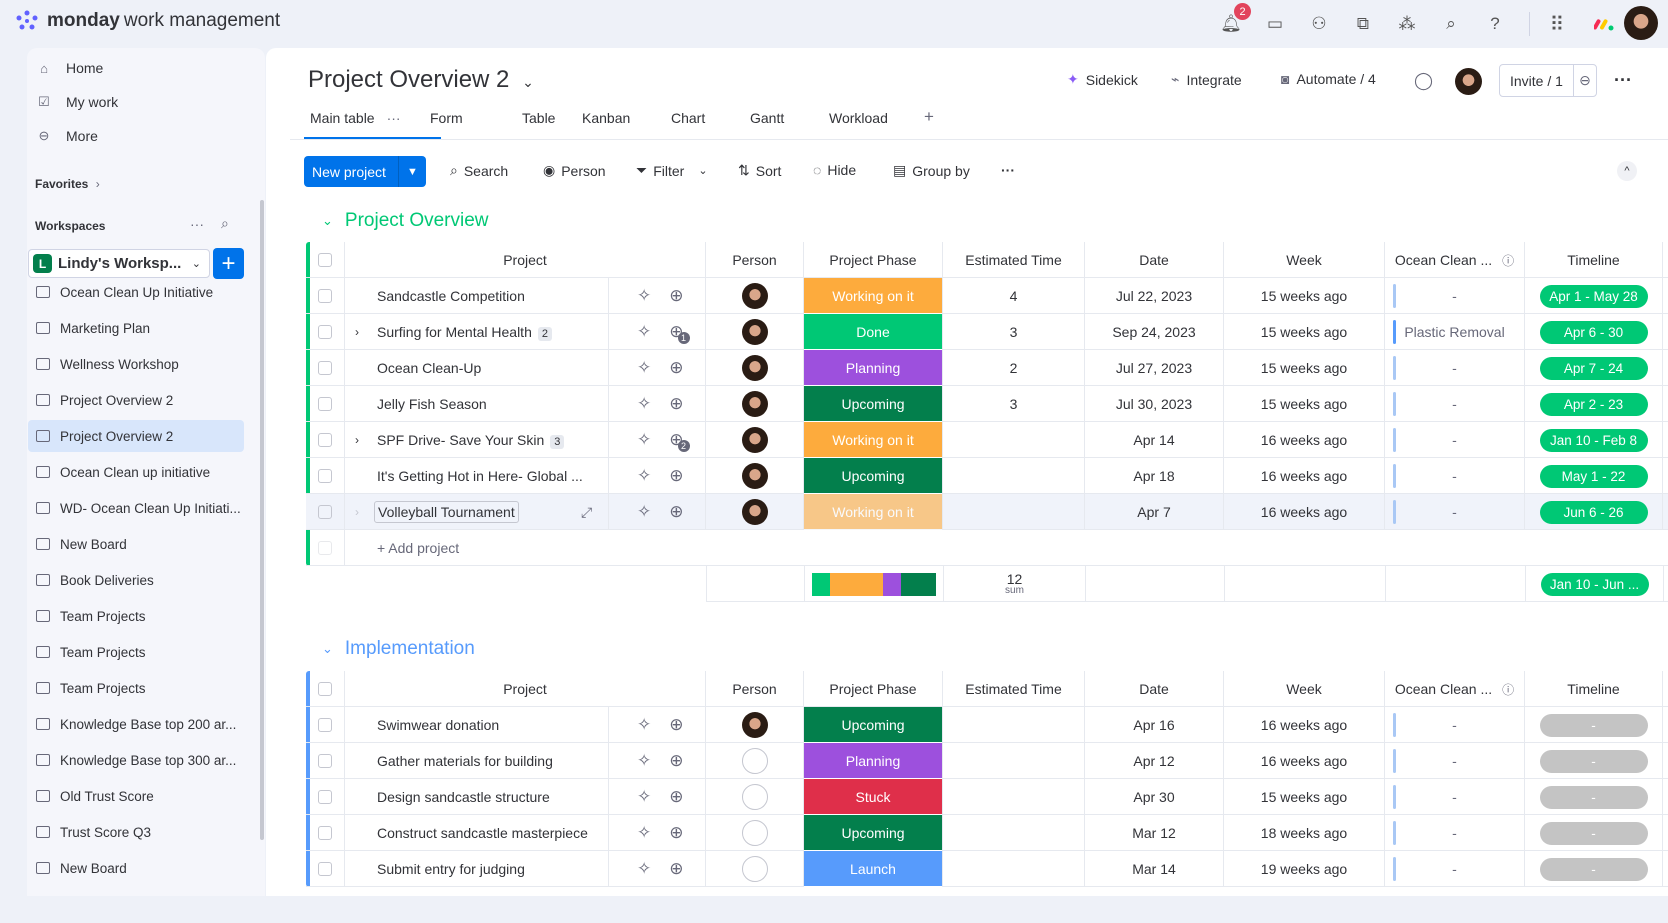 This screenshot has width=1668, height=923. What do you see at coordinates (525, 404) in the screenshot?
I see `project-cell: Jelly Fish Season ✧ ⊕` at bounding box center [525, 404].